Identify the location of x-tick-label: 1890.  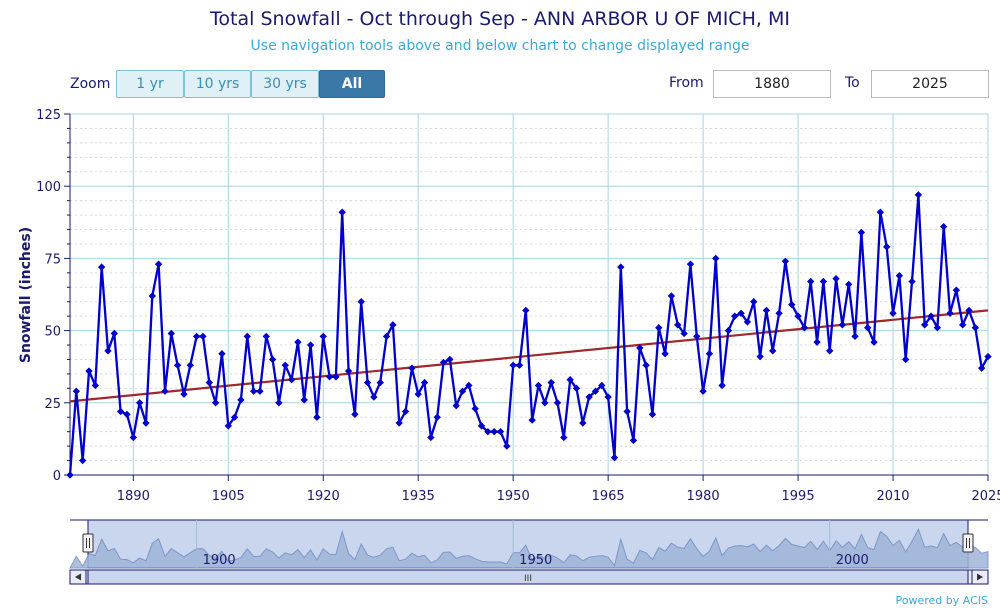
(133, 496).